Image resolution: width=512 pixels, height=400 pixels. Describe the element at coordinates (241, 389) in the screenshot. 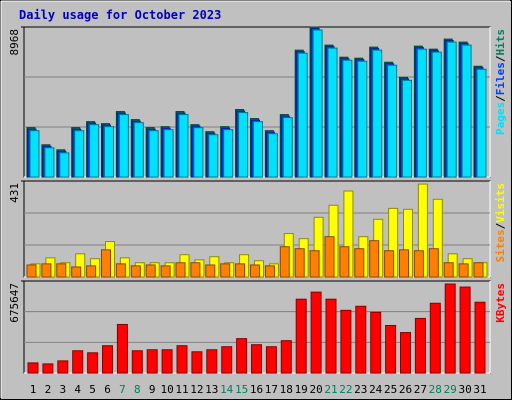

I see `x-tick-label: 15` at that location.